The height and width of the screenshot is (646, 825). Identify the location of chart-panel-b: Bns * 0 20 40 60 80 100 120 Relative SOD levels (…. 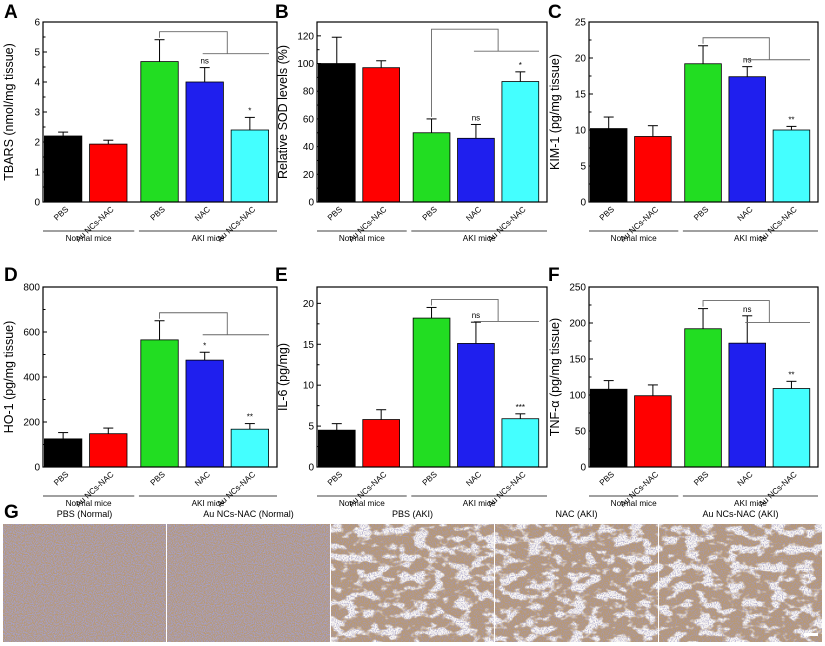
(411, 123).